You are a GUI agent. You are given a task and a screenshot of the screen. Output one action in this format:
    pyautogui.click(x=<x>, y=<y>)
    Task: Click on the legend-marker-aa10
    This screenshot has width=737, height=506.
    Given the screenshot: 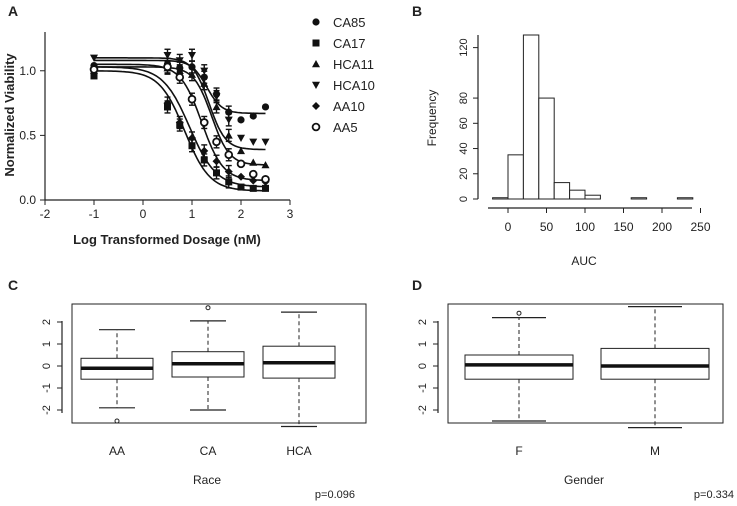 What is the action you would take?
    pyautogui.click(x=316, y=106)
    